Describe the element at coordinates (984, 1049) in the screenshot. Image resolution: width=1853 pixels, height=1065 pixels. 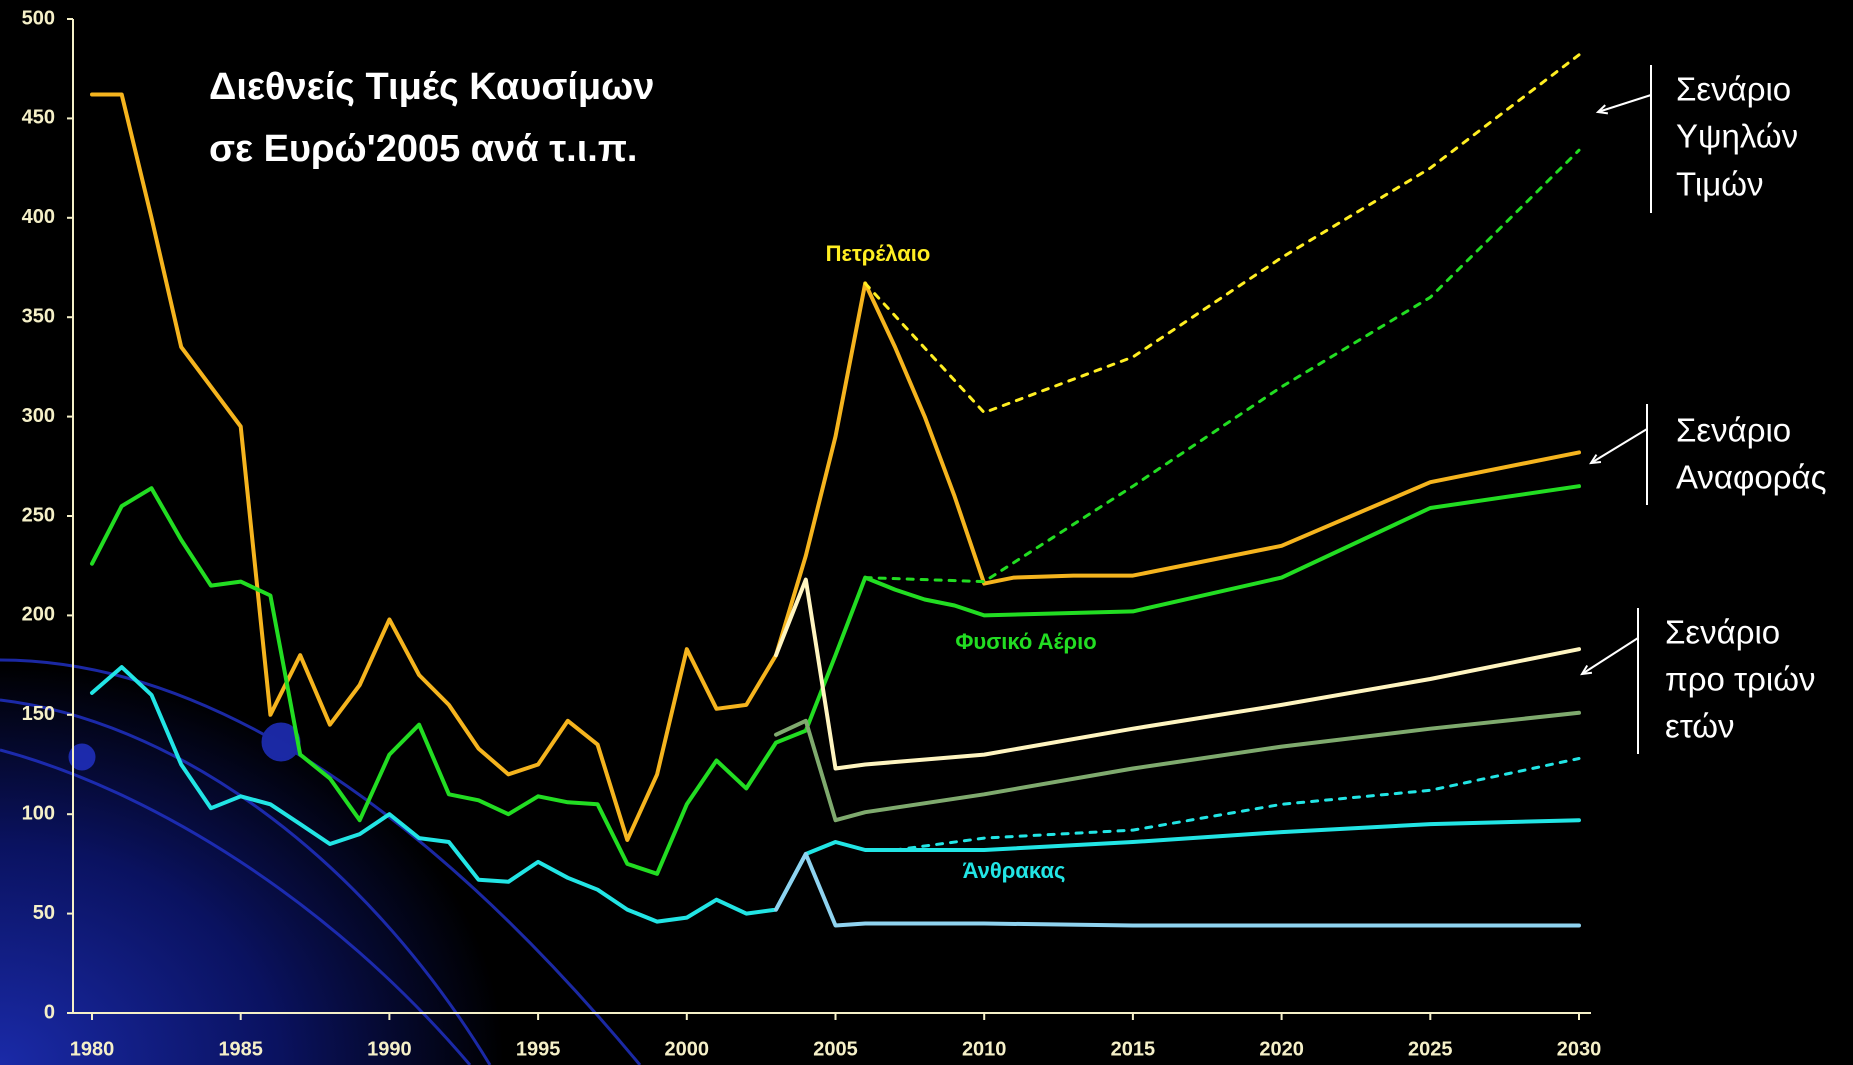
I see `x-tick-label: 2010` at that location.